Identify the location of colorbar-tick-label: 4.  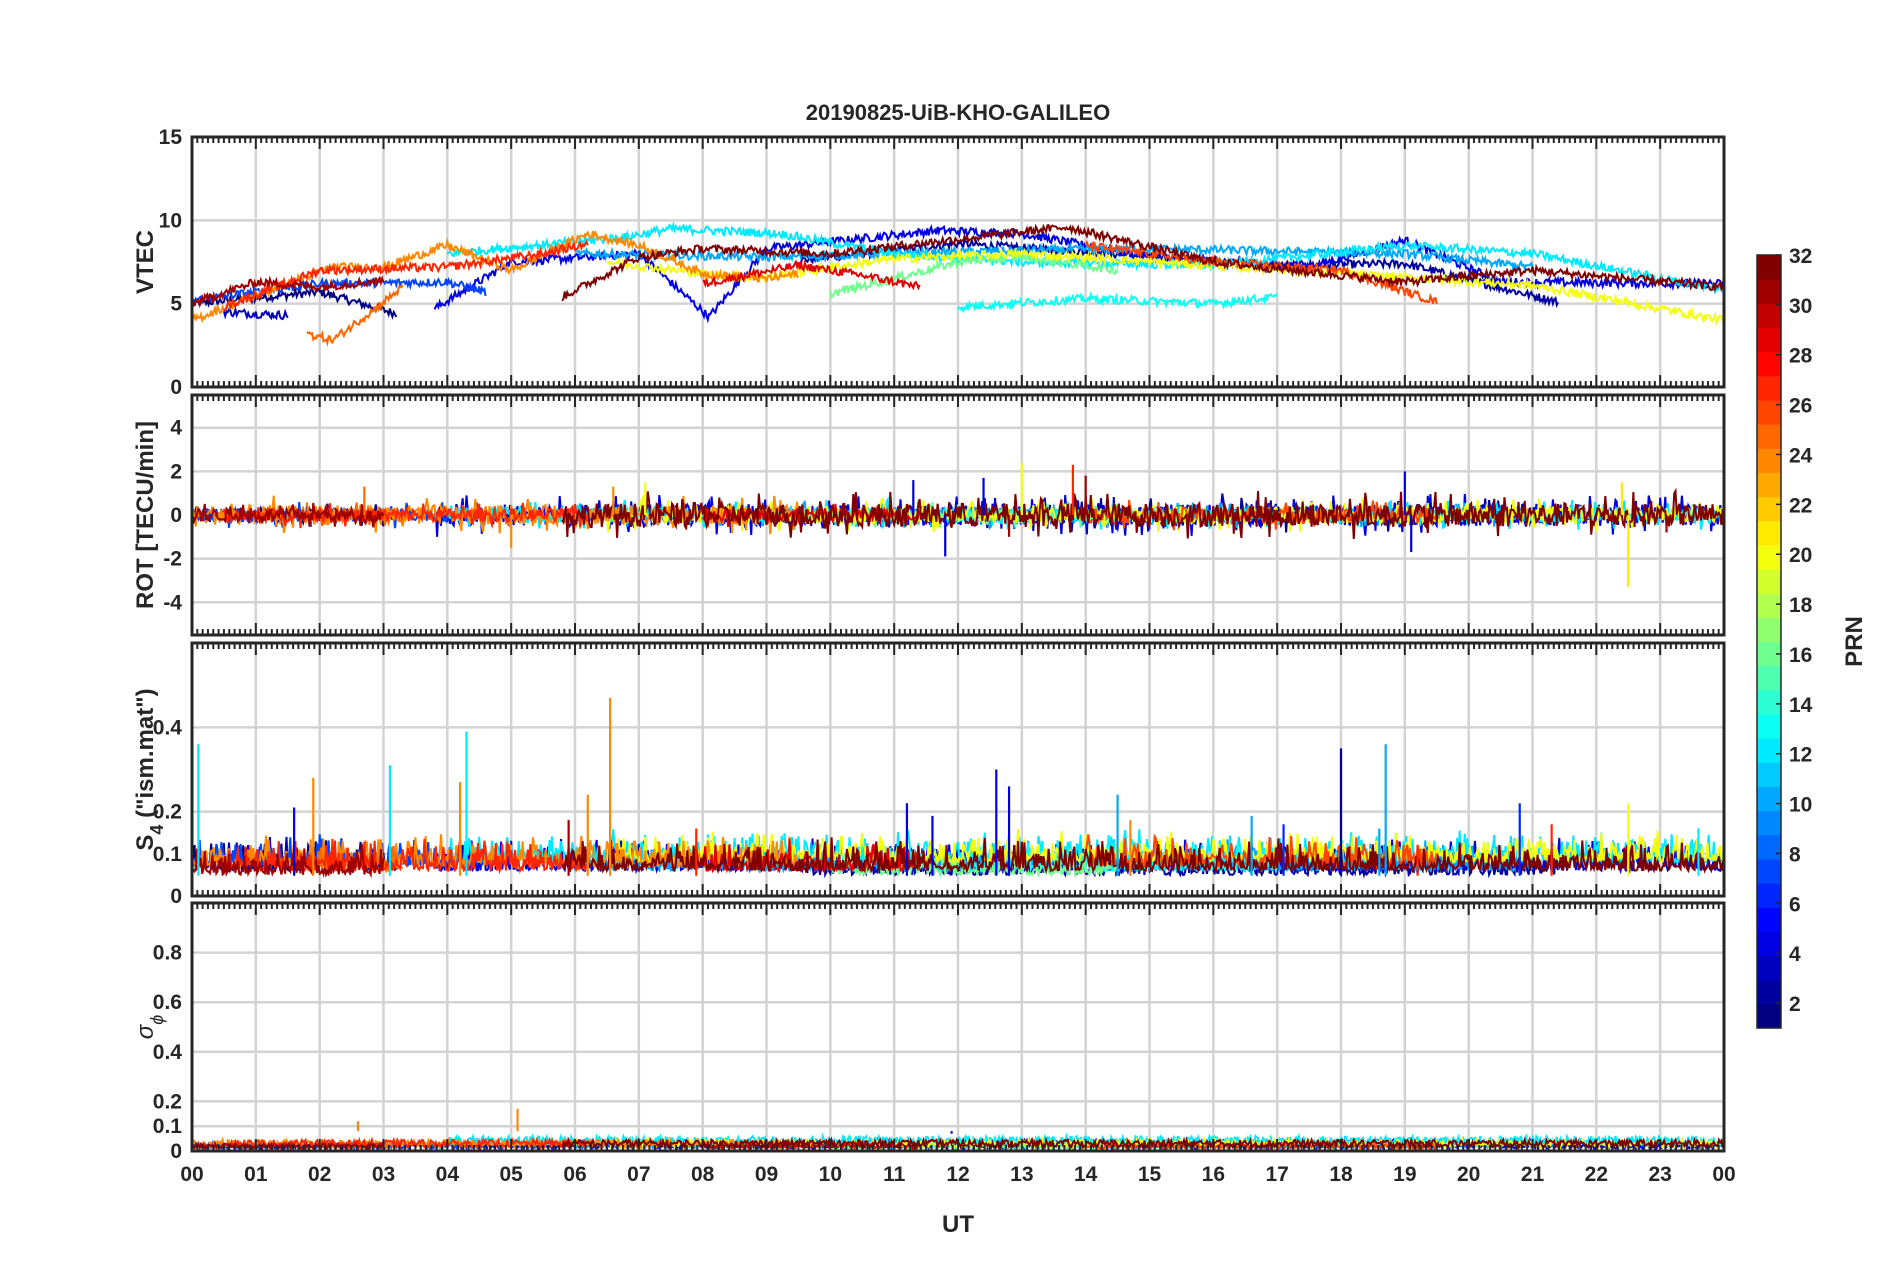
(1795, 954).